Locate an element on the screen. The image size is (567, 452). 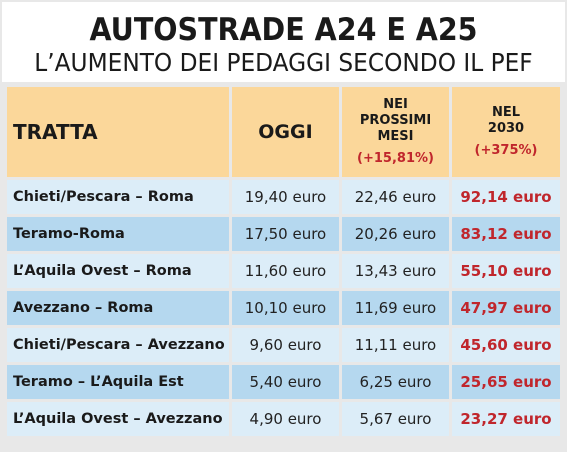
oggi-cell: 4,90 euro is located at coordinates (285, 419).